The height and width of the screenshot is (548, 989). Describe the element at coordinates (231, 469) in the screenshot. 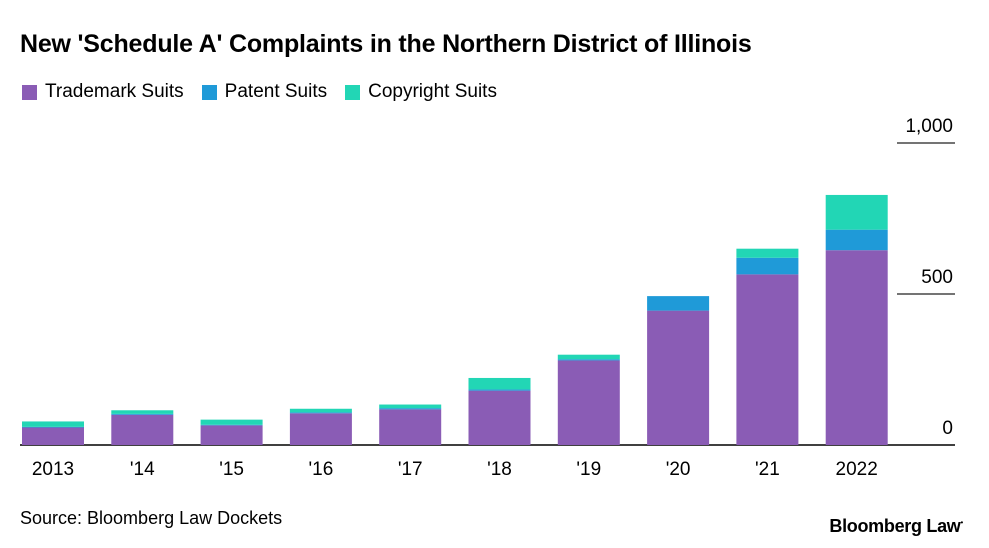

I see `x-tick-label: '15` at that location.